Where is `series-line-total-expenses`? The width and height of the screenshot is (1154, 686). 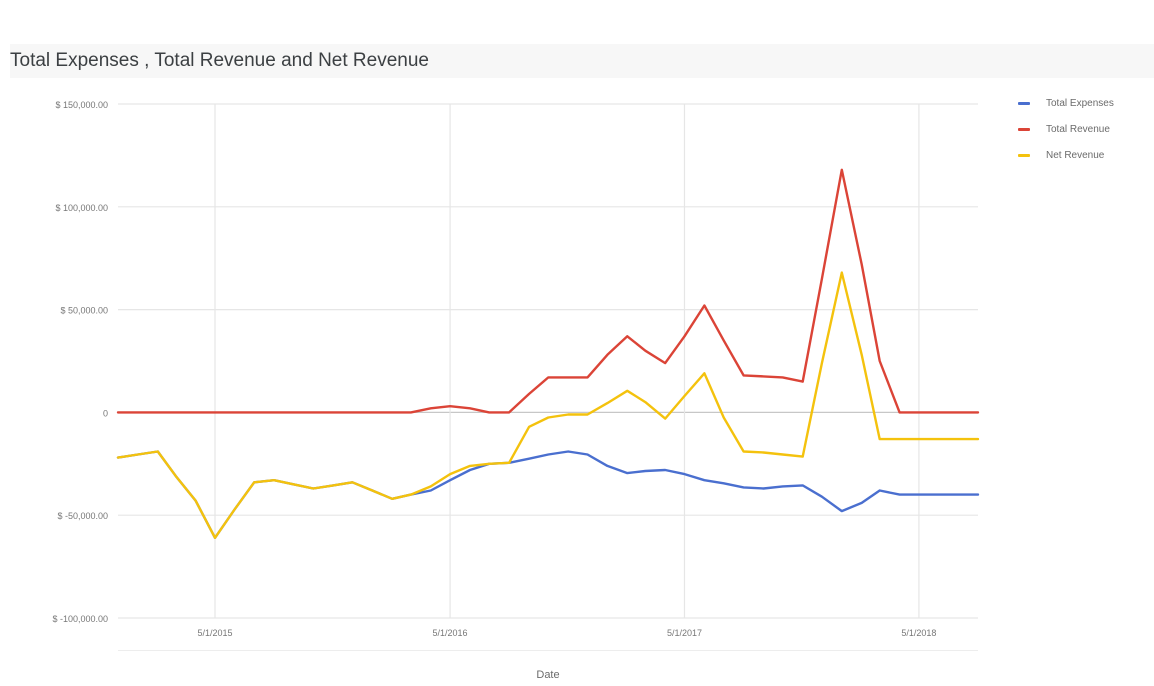
series-line-total-expenses is located at coordinates (548, 494).